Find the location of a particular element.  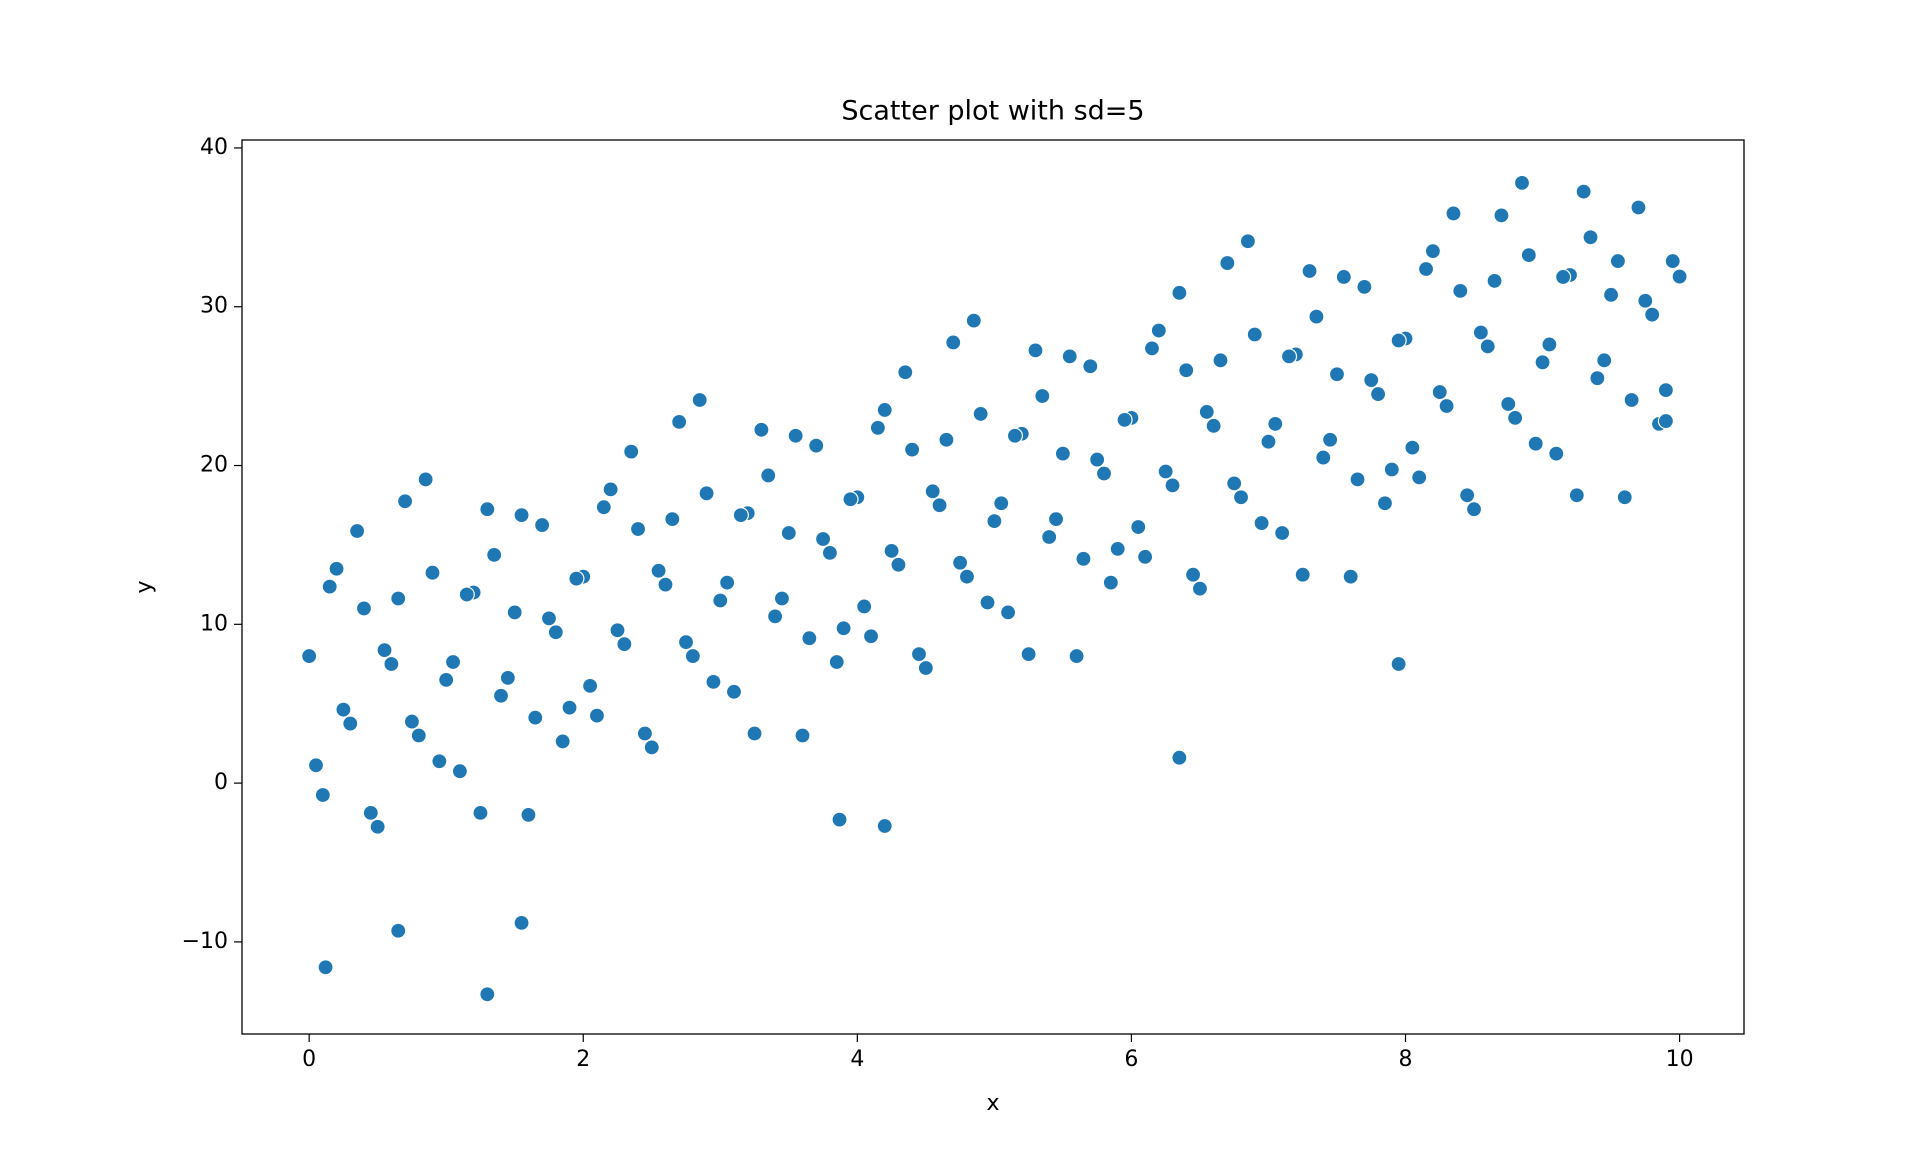

y-tick-label: 20 is located at coordinates (214, 465).